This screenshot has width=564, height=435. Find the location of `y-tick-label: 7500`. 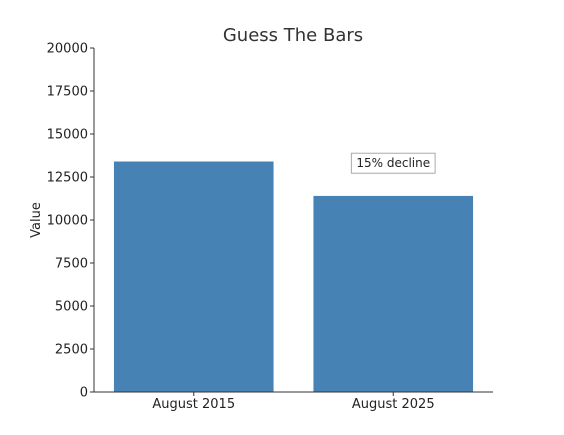

y-tick-label: 7500 is located at coordinates (71, 264).